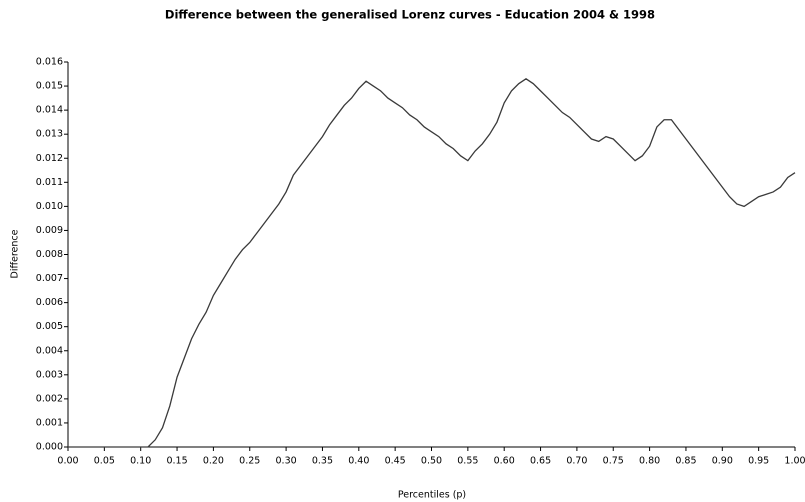 Image resolution: width=805 pixels, height=502 pixels. I want to click on x-tick-label: 0.45, so click(395, 461).